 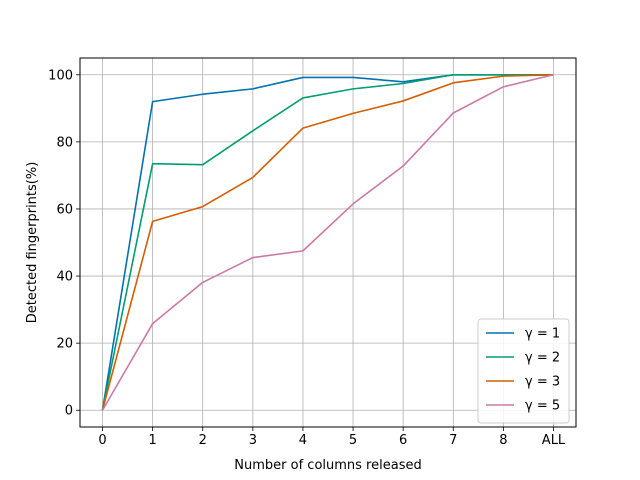 What do you see at coordinates (542, 358) in the screenshot?
I see `legend-label: γ = 2` at bounding box center [542, 358].